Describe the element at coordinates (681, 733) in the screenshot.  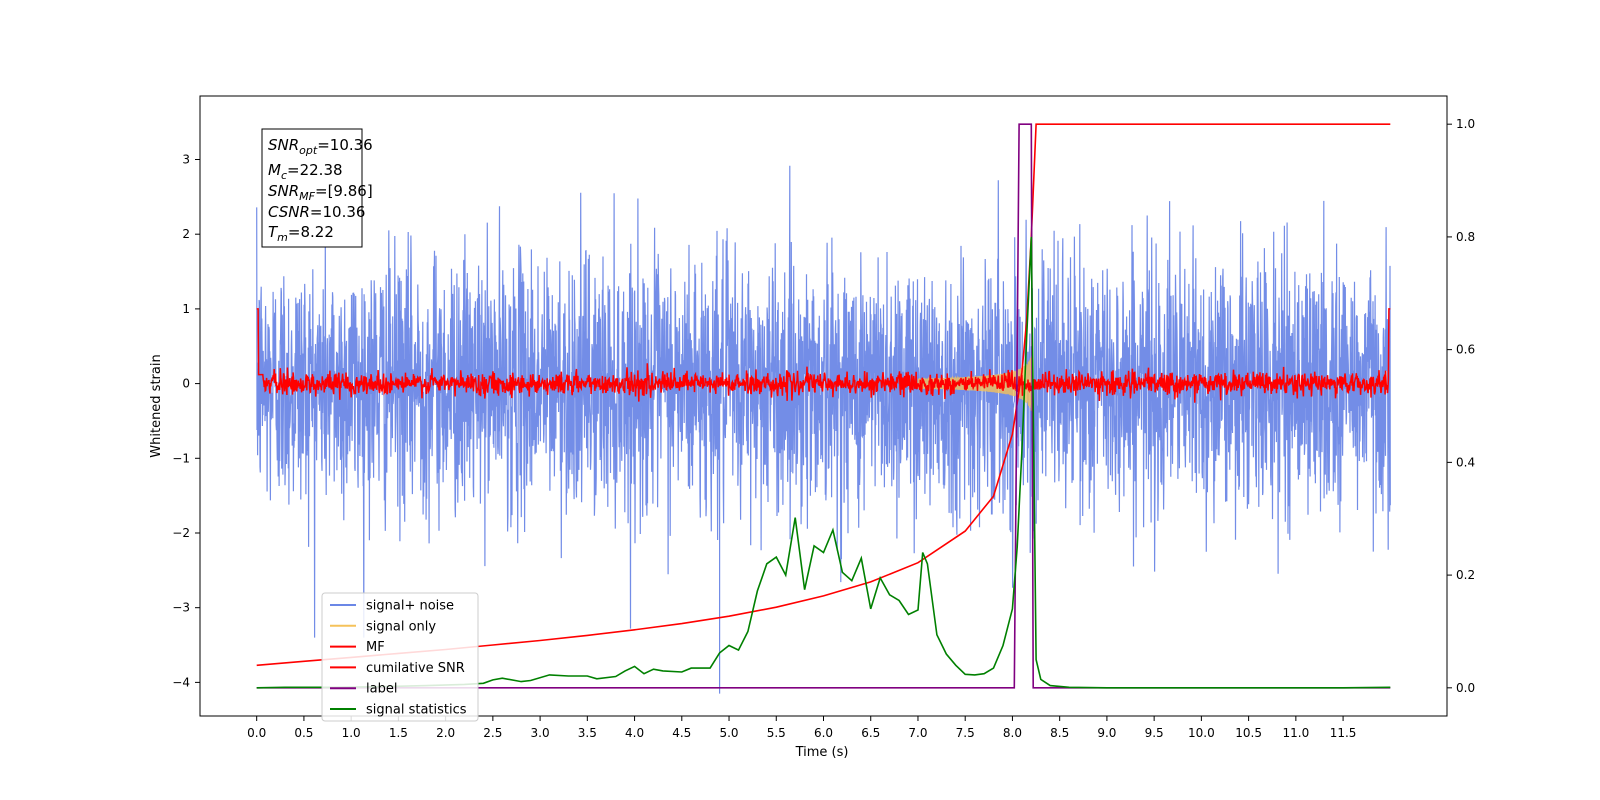
I see `x-tick-label: 4.5` at that location.